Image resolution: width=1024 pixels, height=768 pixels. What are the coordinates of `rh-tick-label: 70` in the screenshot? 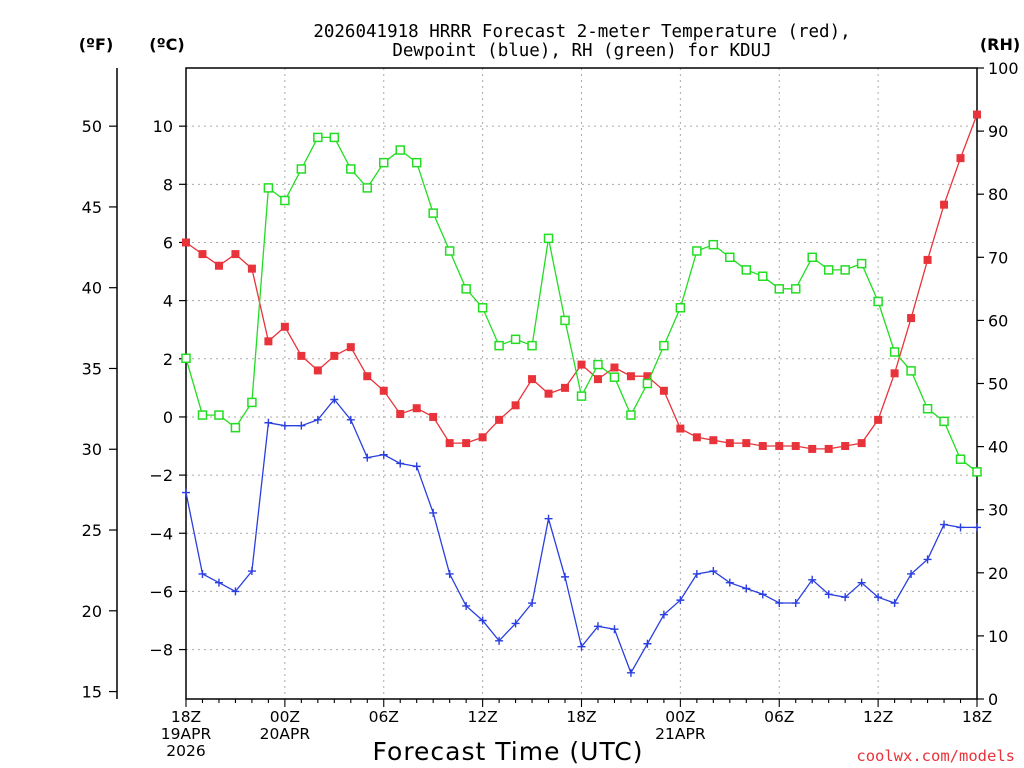 It's located at (998, 257).